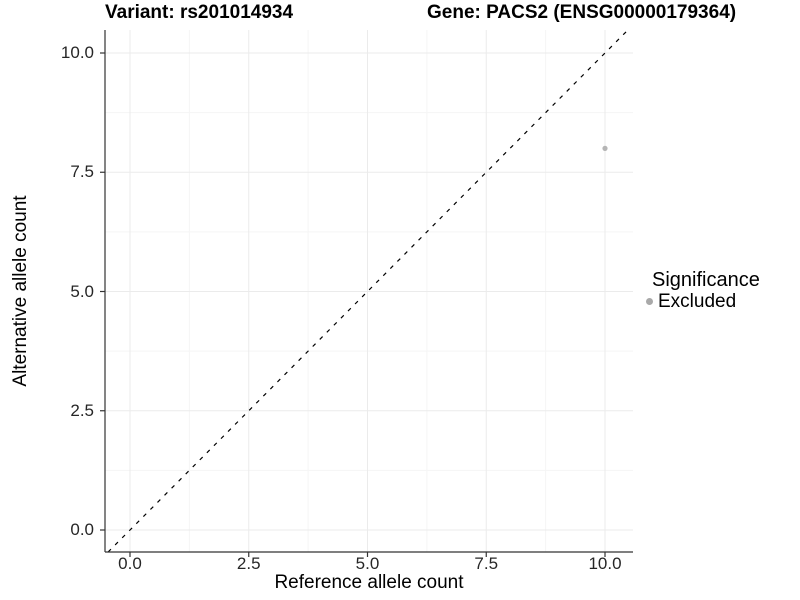 The image size is (800, 600). I want to click on x-tick-label: 2.5, so click(248, 563).